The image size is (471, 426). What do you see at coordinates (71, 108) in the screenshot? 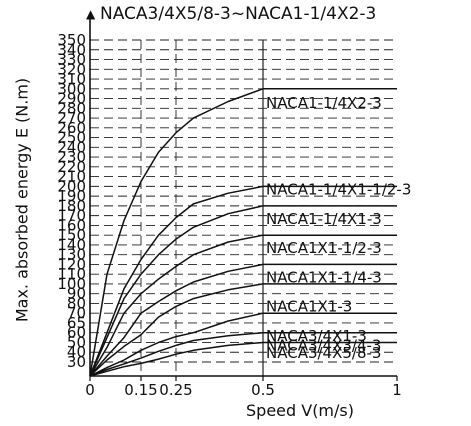
I see `y-tick-label: 280` at bounding box center [71, 108].